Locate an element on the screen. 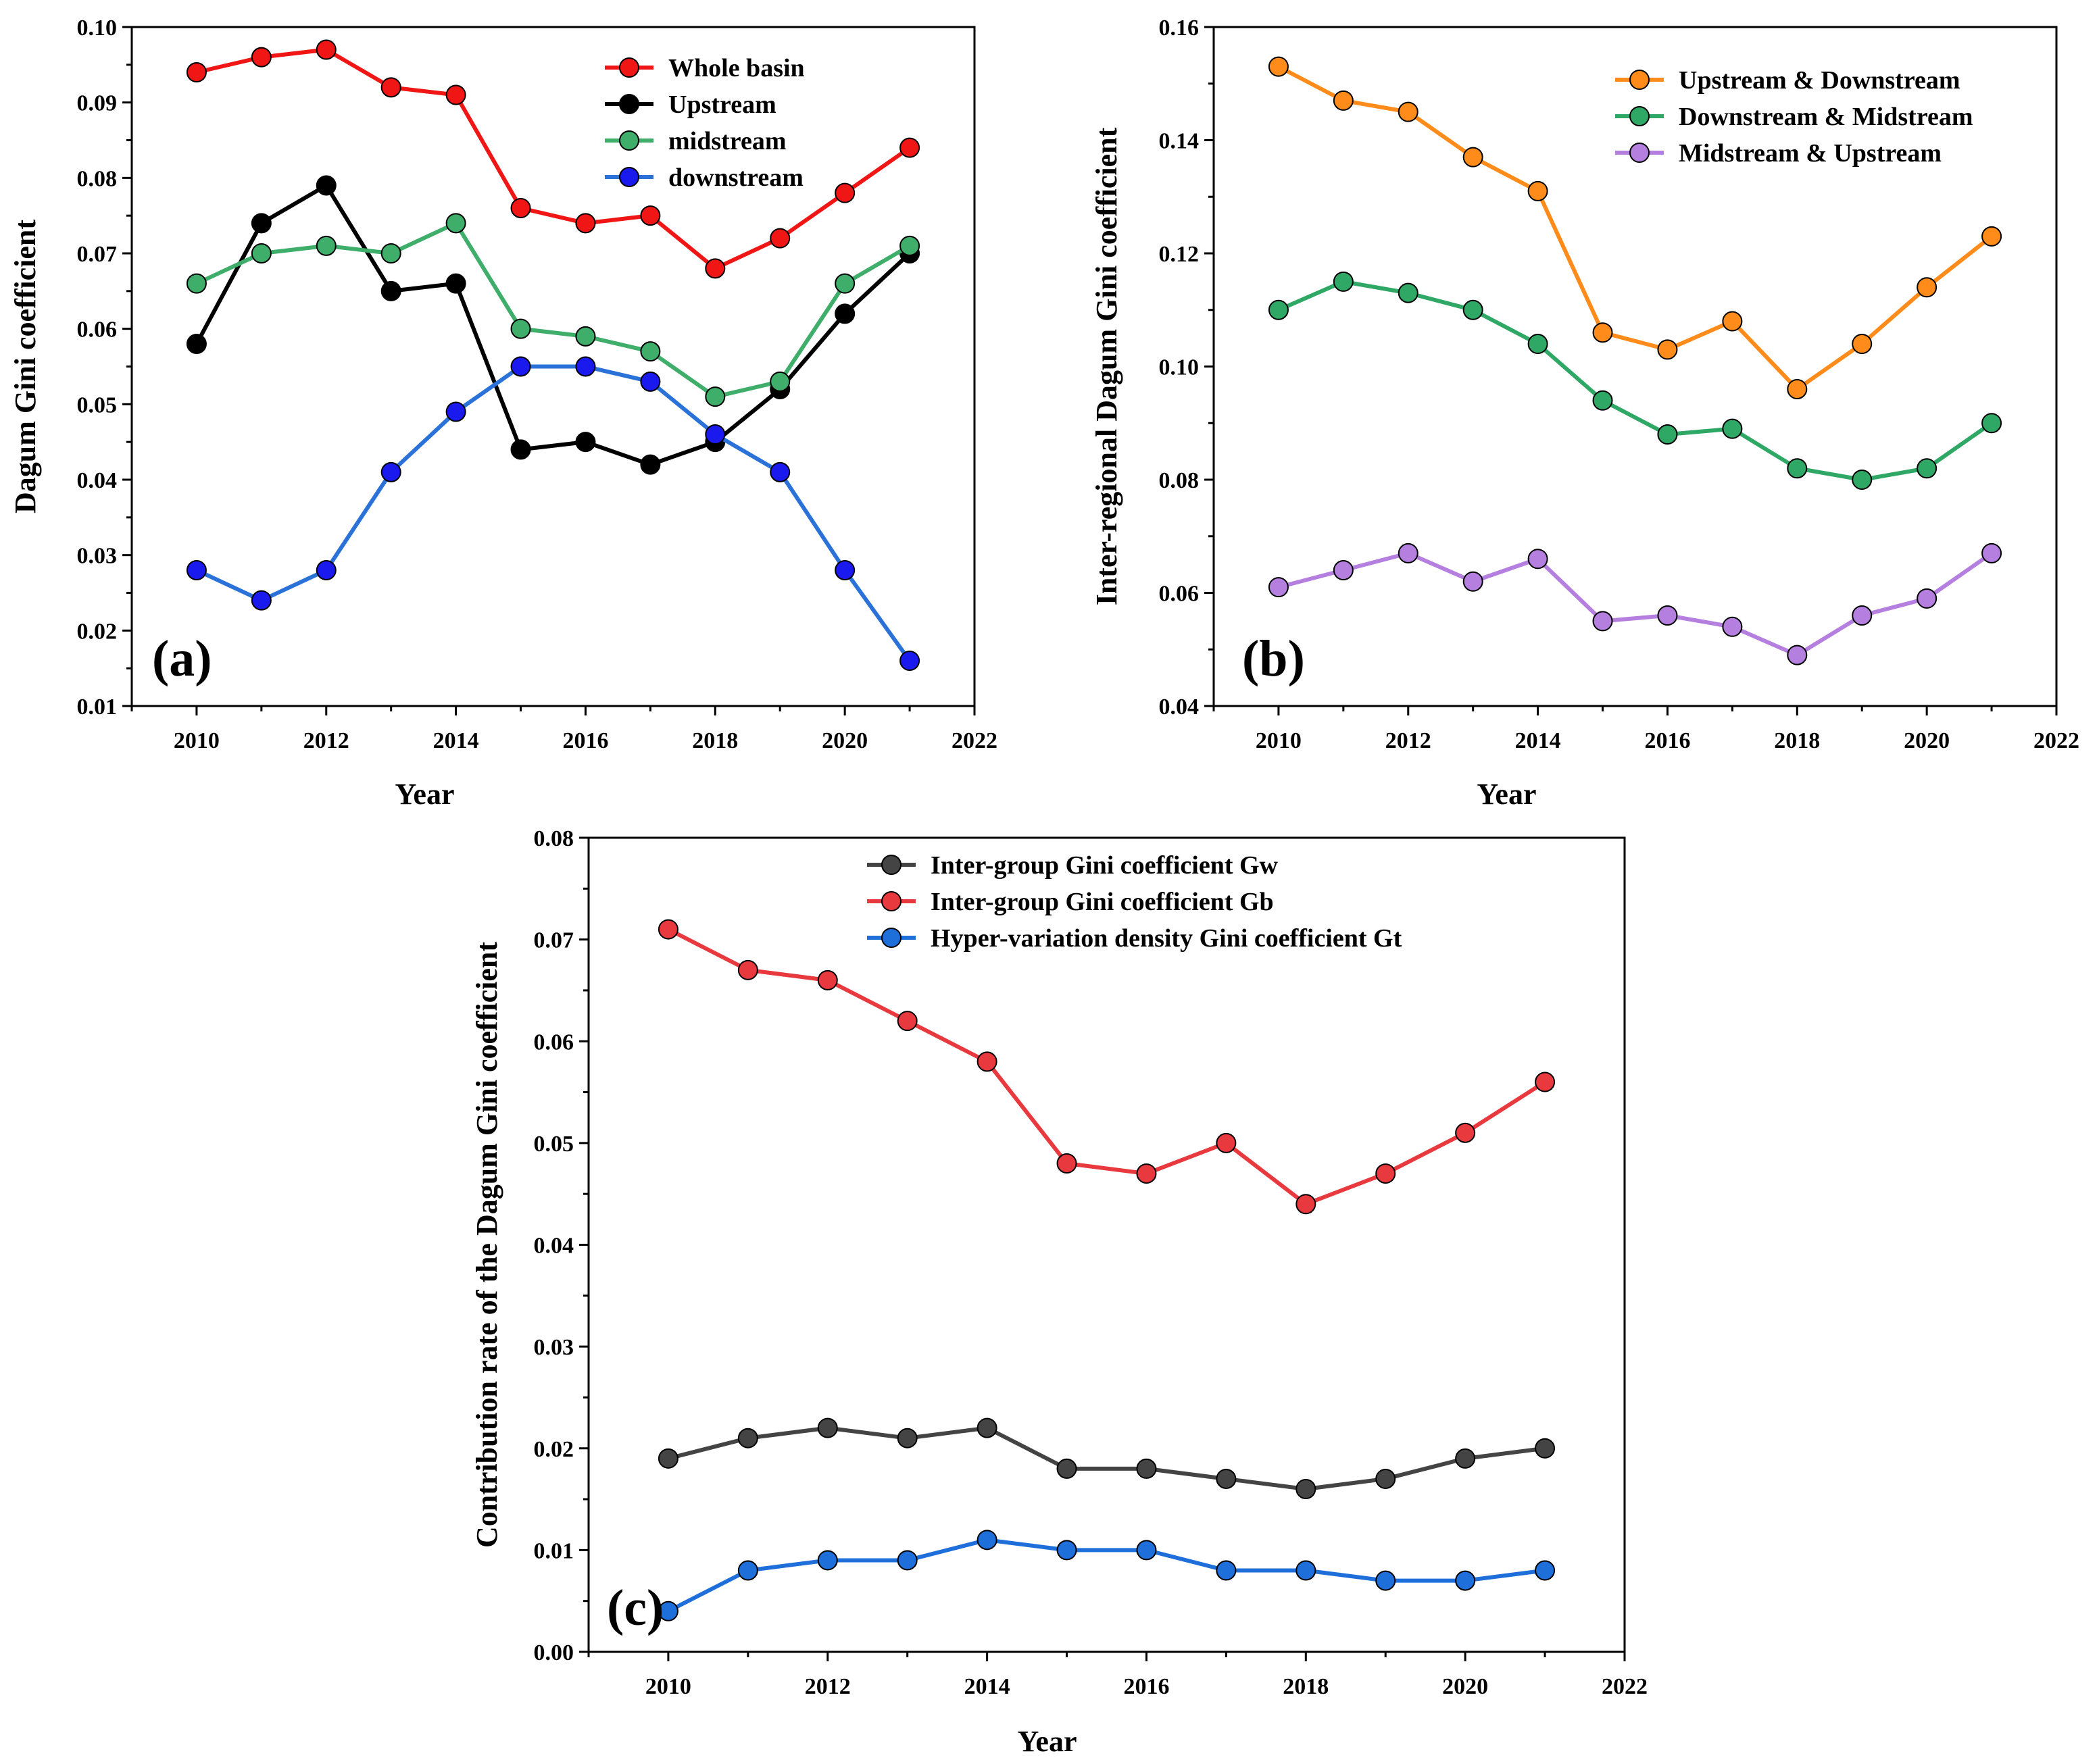 The width and height of the screenshot is (2099, 1764). series-upstream is located at coordinates (553, 325).